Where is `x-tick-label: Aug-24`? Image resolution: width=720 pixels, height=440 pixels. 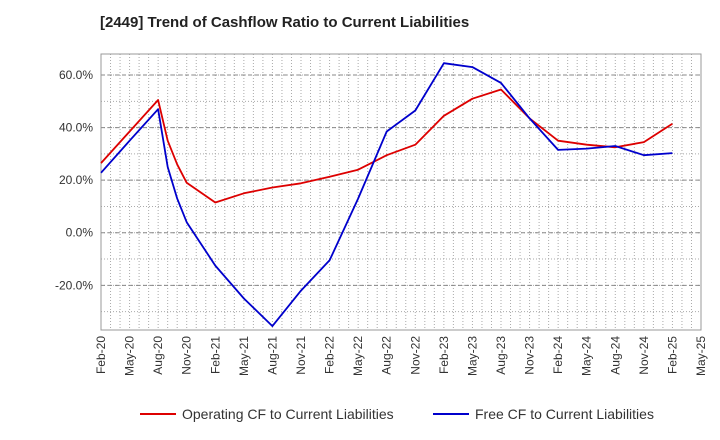 x-tick-label: Aug-24 is located at coordinates (615, 355).